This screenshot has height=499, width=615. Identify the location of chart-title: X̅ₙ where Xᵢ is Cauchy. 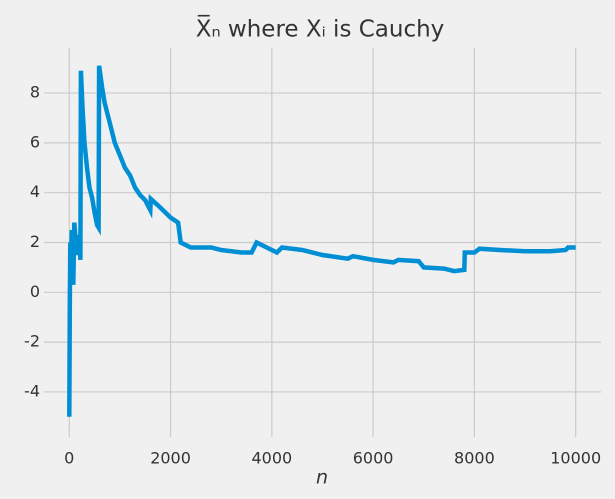
(320, 28).